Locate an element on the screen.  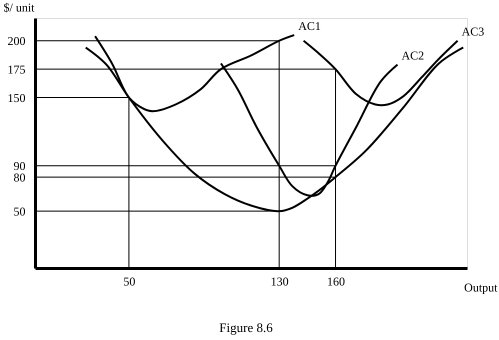
x-tick-label: 130 is located at coordinates (279, 281).